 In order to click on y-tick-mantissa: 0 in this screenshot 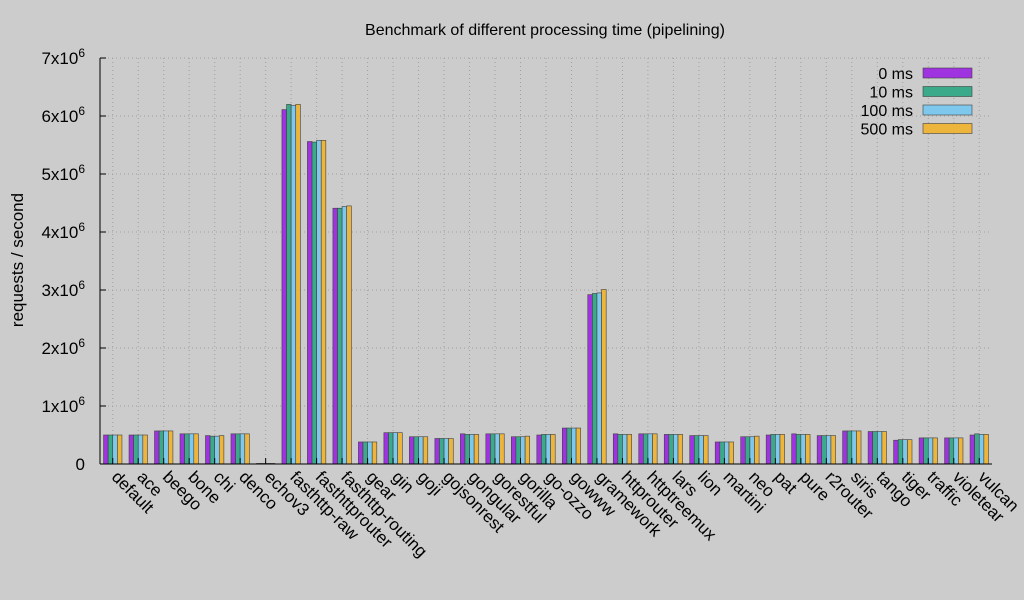, I will do `click(80, 464)`.